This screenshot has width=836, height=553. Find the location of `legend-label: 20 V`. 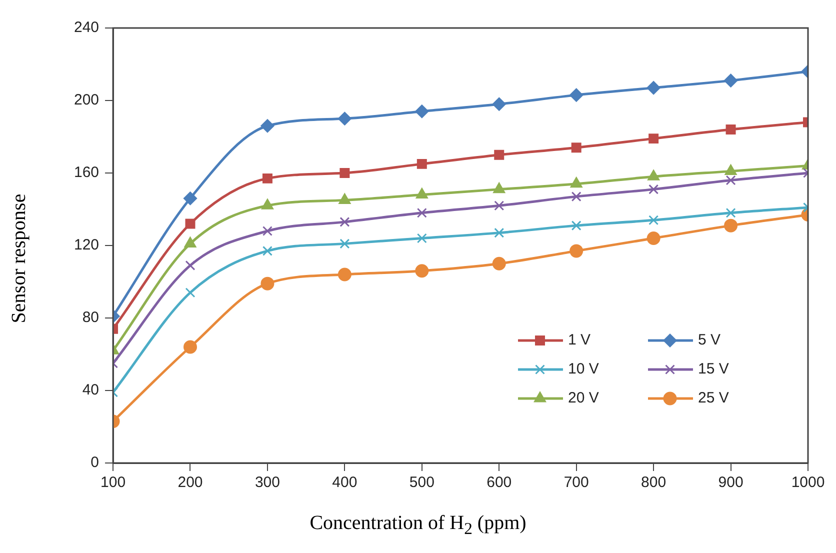

legend-label: 20 V is located at coordinates (583, 398).